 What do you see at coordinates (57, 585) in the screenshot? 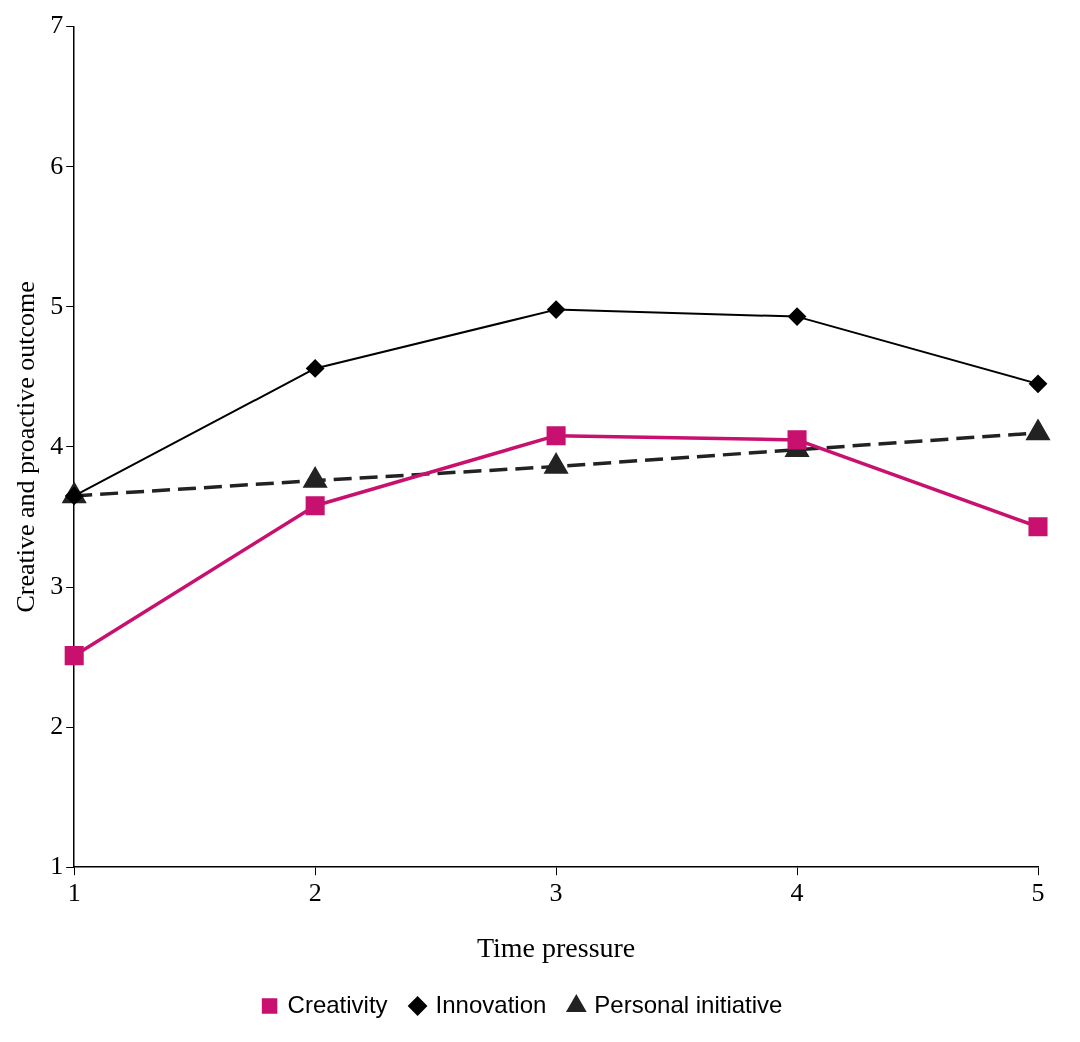
I see `y-tick-label: 3` at bounding box center [57, 585].